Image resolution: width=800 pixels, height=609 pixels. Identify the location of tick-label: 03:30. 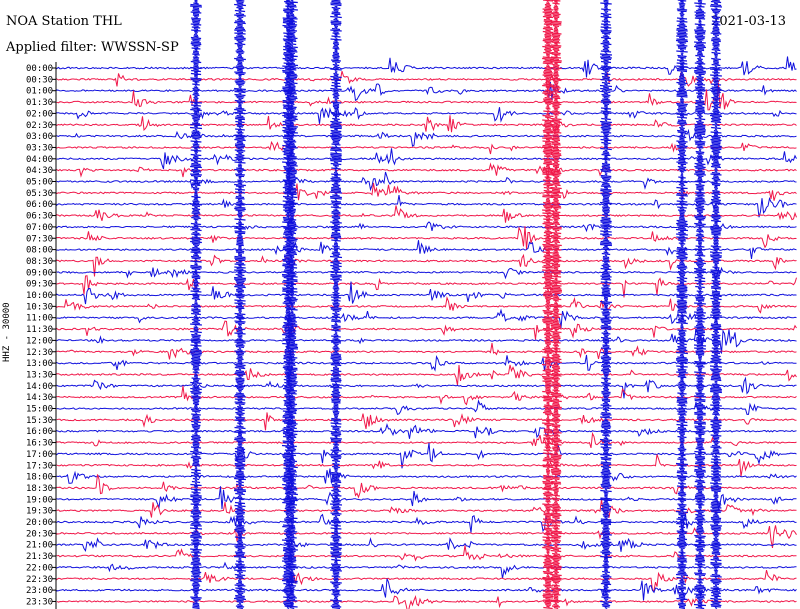
(39, 148).